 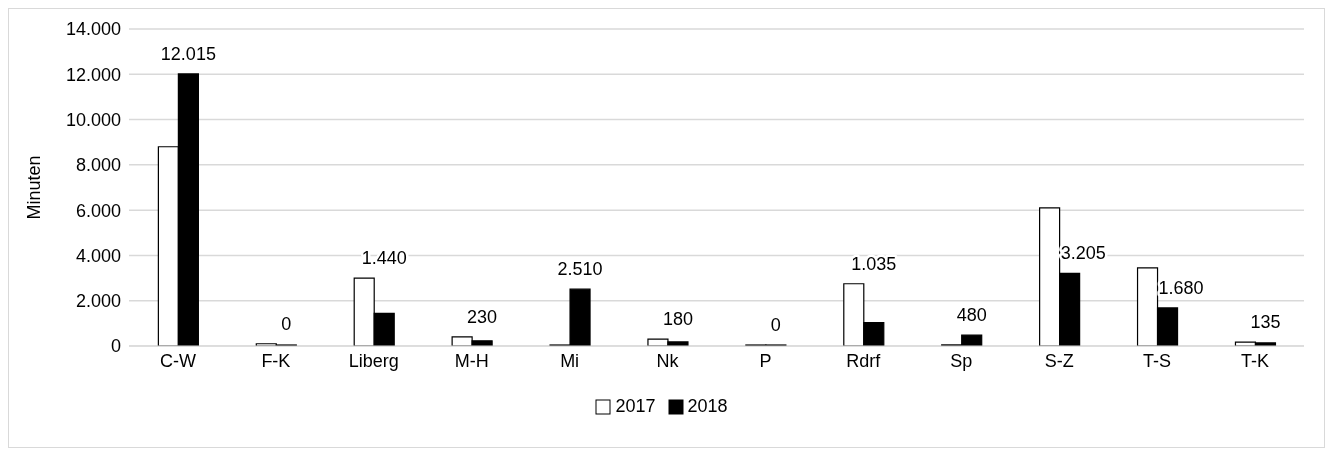 I want to click on x-tick-label: Sp, so click(x=961, y=360).